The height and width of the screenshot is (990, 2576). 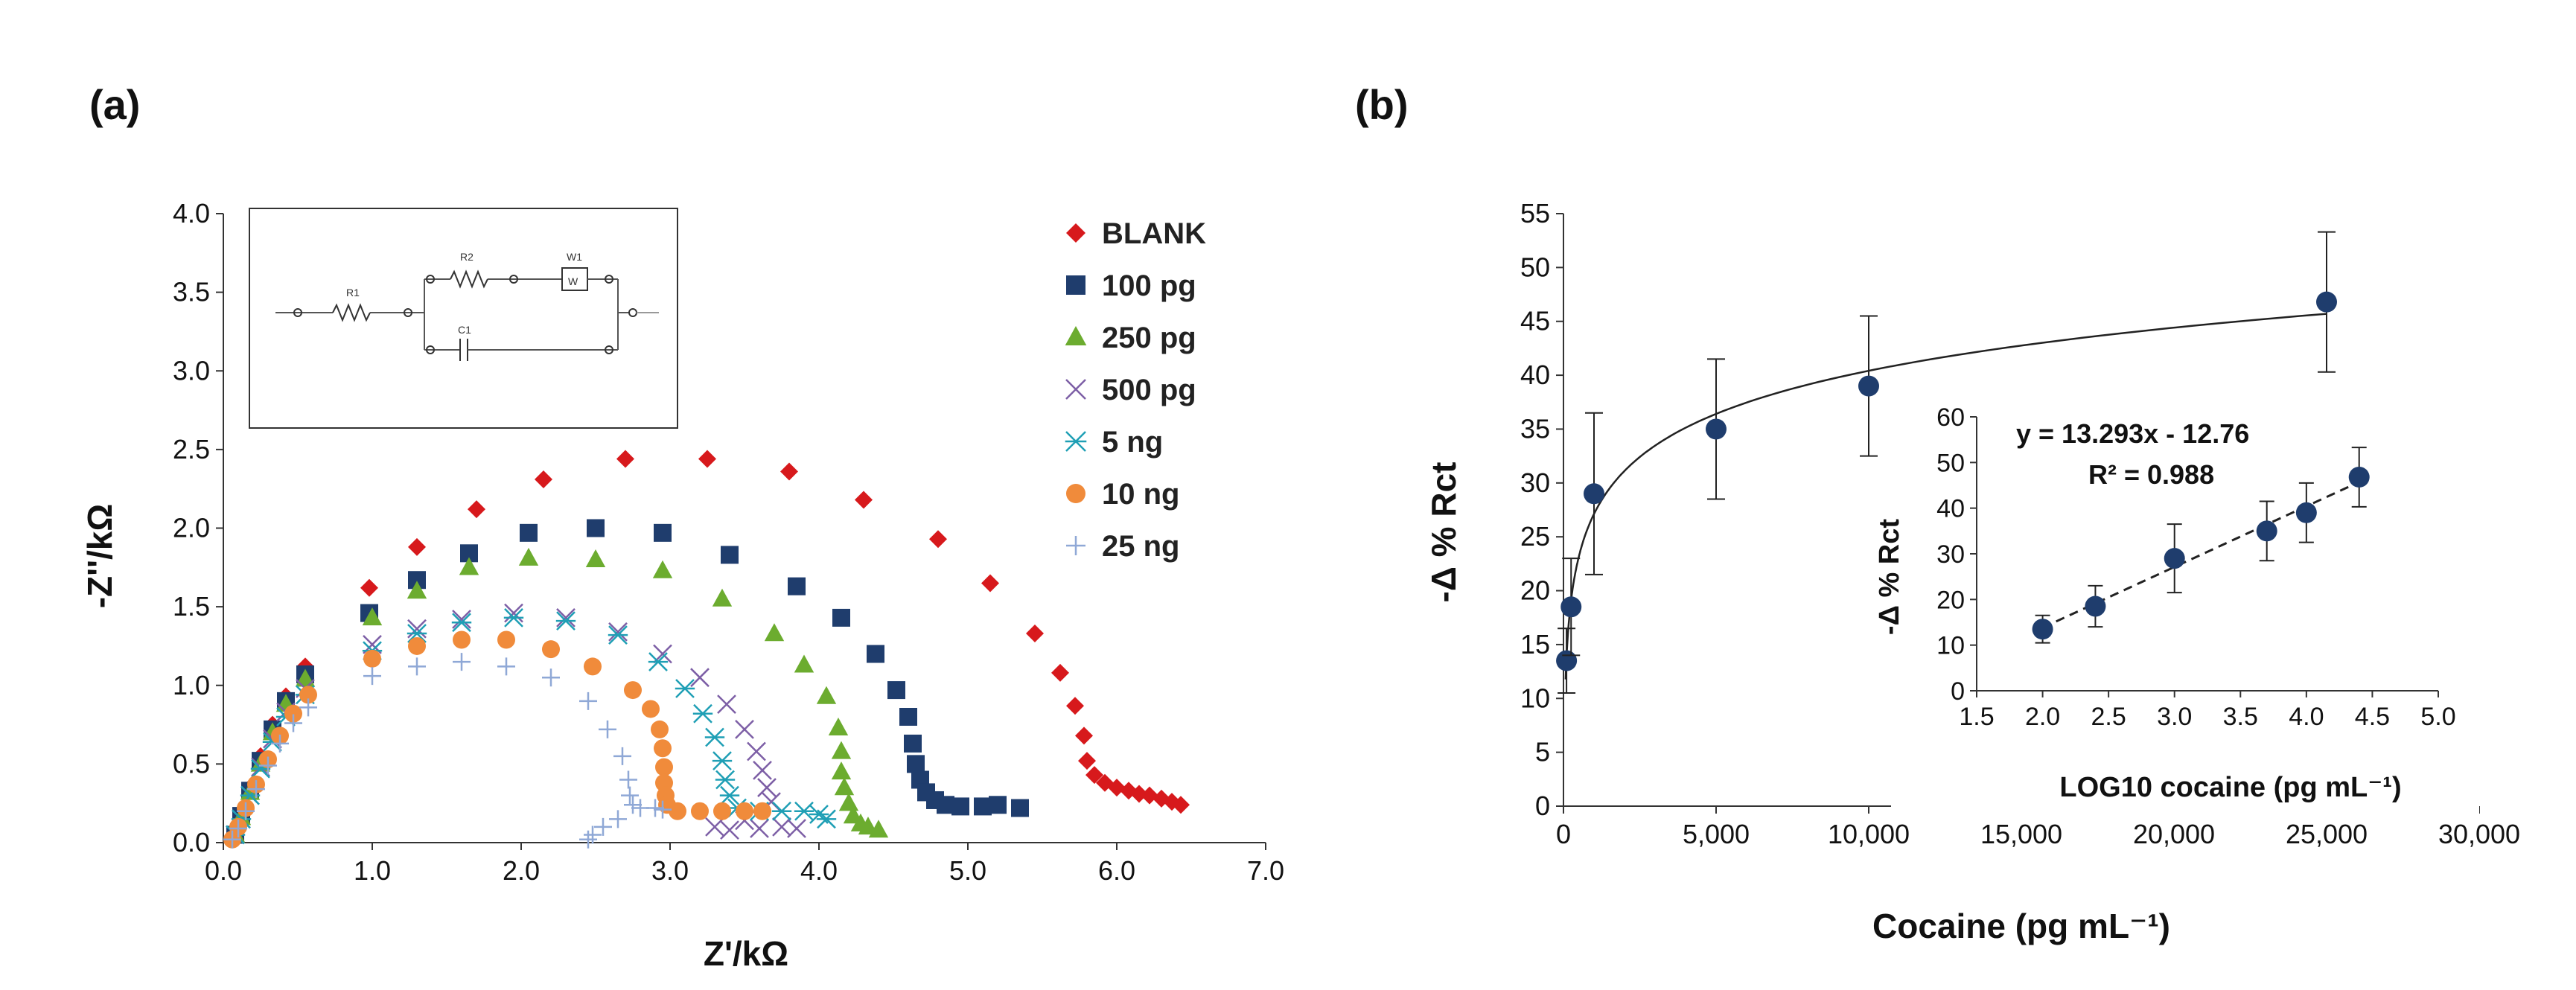 What do you see at coordinates (1535, 536) in the screenshot?
I see `panel-b-y-tick-label: 25` at bounding box center [1535, 536].